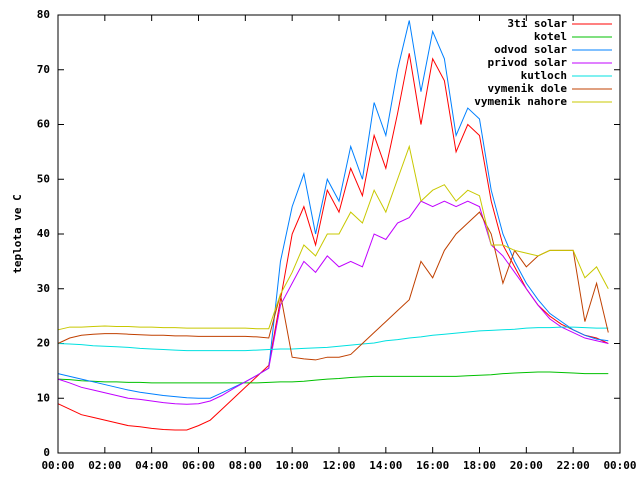 Image resolution: width=640 pixels, height=480 pixels. I want to click on y-tick-label: 60, so click(43, 124).